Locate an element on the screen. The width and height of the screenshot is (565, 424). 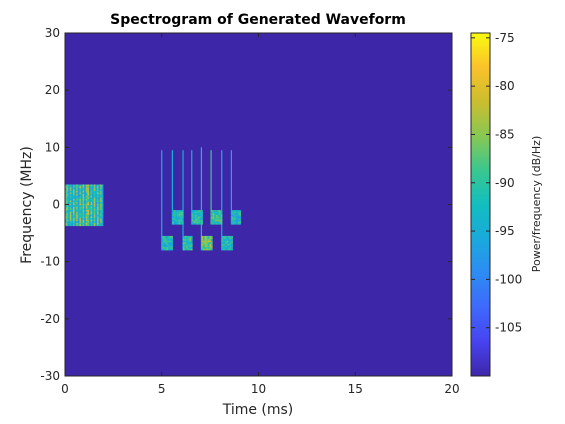
colorbar-ticks: -75 -80 -85 -90 -95 -100 -105 is located at coordinates (496, 183).